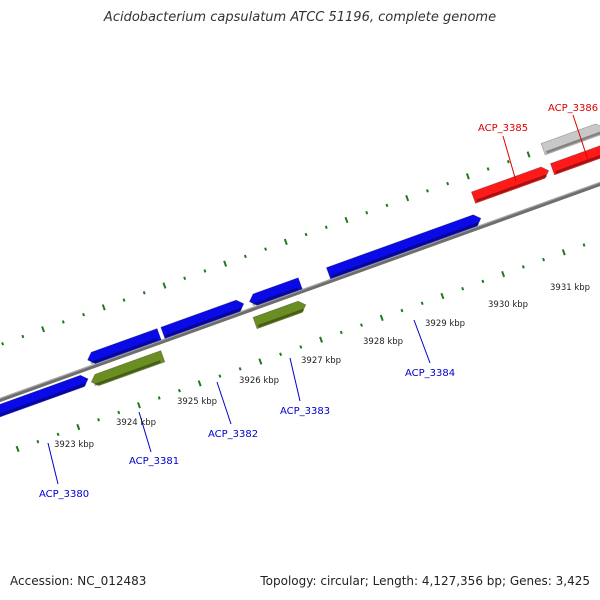  Describe the element at coordinates (197, 402) in the screenshot. I see `kbp-label: 3925 kbp` at that location.